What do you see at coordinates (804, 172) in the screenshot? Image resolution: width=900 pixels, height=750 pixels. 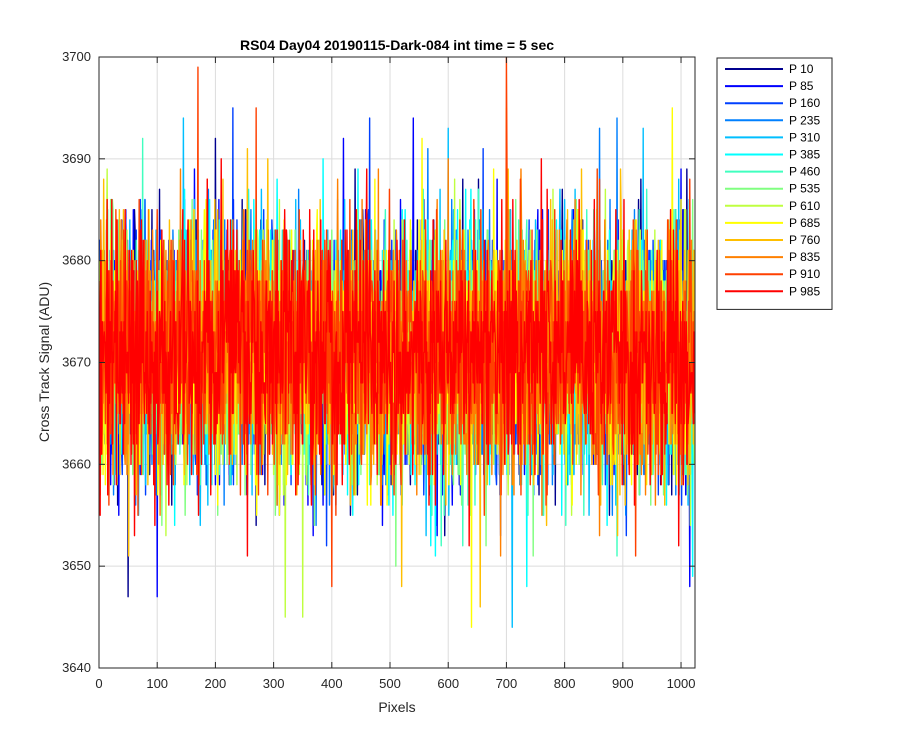 I see `legend-entry-label: P 460` at bounding box center [804, 172].